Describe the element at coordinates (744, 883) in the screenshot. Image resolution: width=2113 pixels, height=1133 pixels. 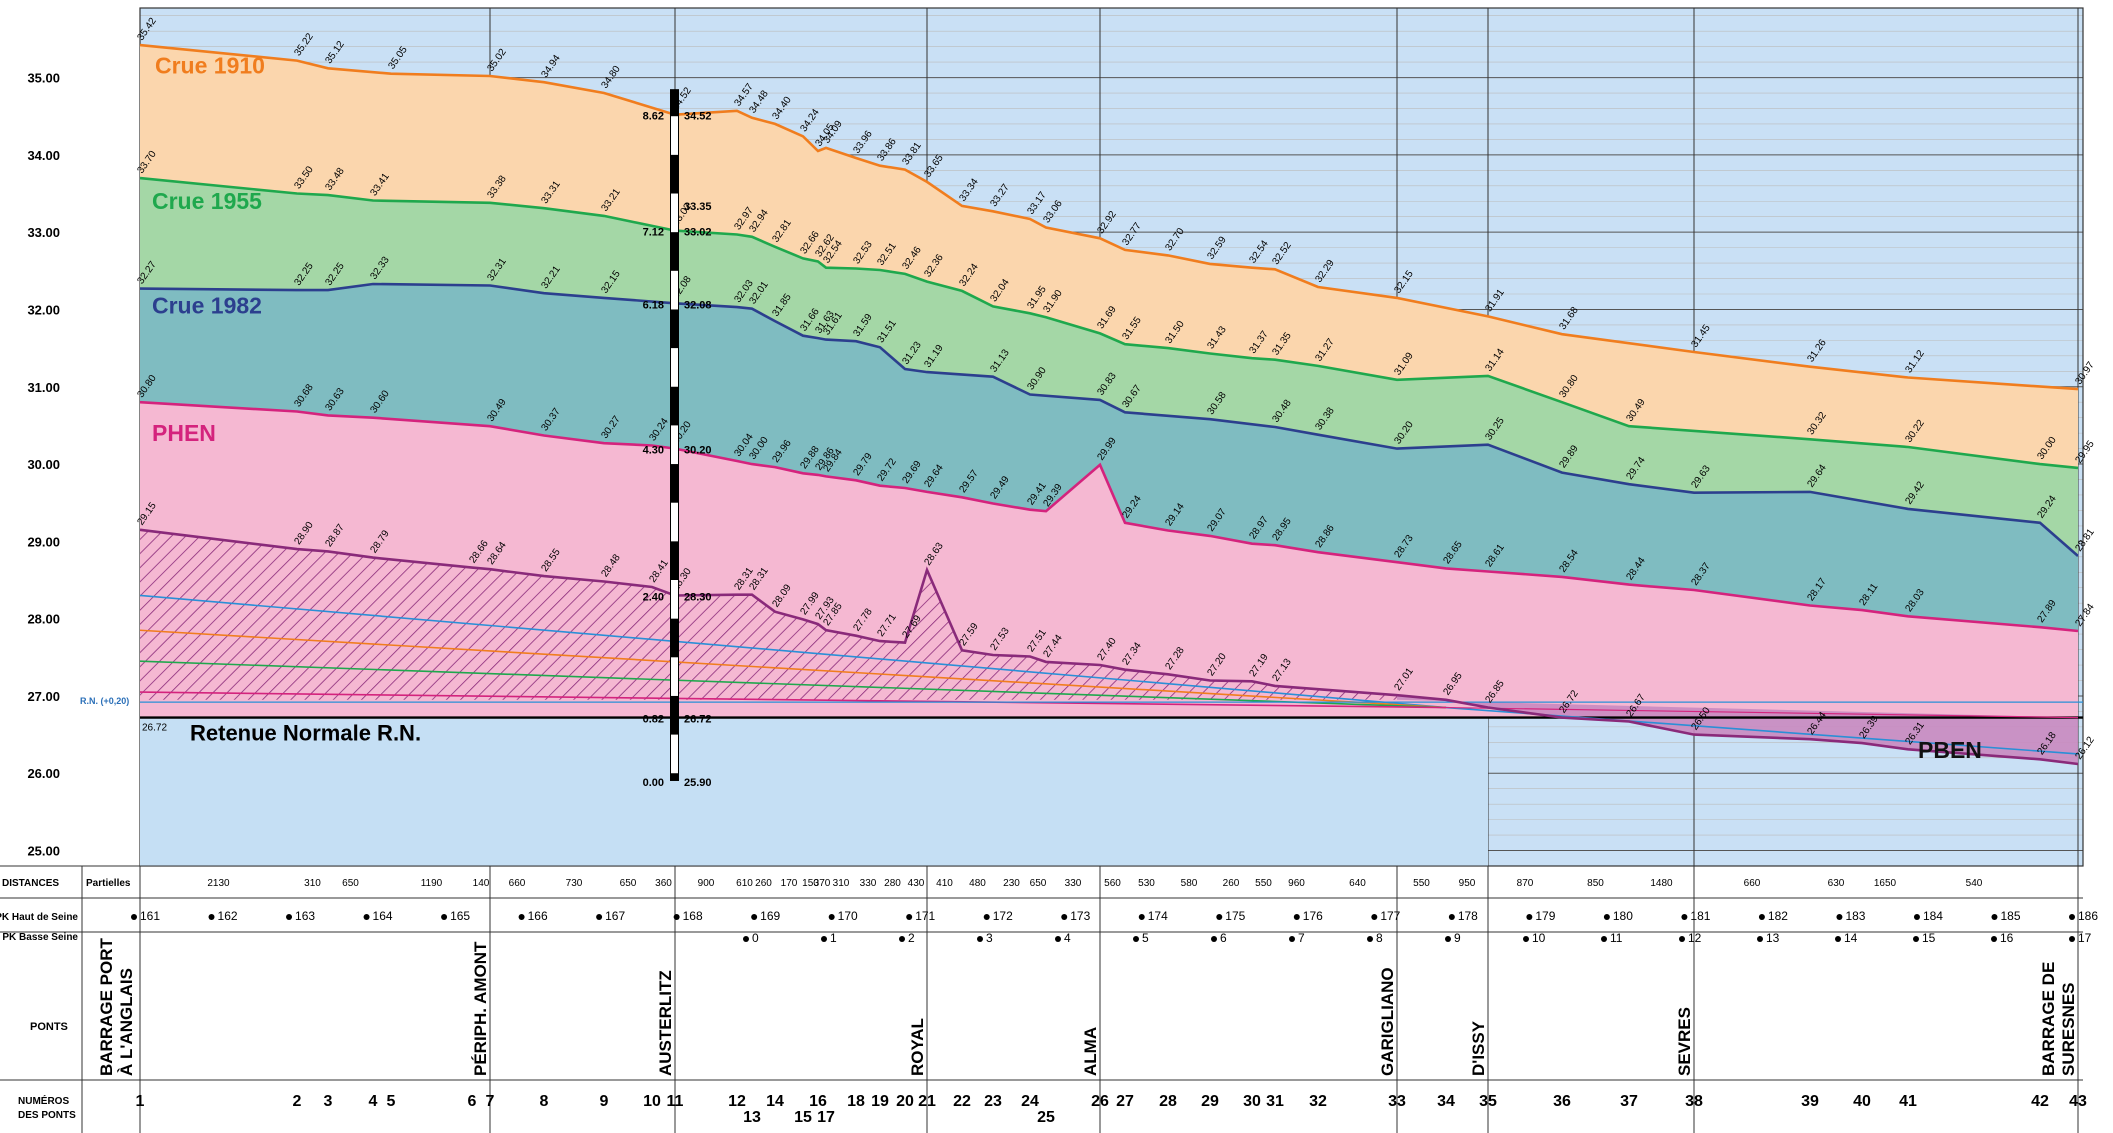
I see `distance-value: 610` at that location.